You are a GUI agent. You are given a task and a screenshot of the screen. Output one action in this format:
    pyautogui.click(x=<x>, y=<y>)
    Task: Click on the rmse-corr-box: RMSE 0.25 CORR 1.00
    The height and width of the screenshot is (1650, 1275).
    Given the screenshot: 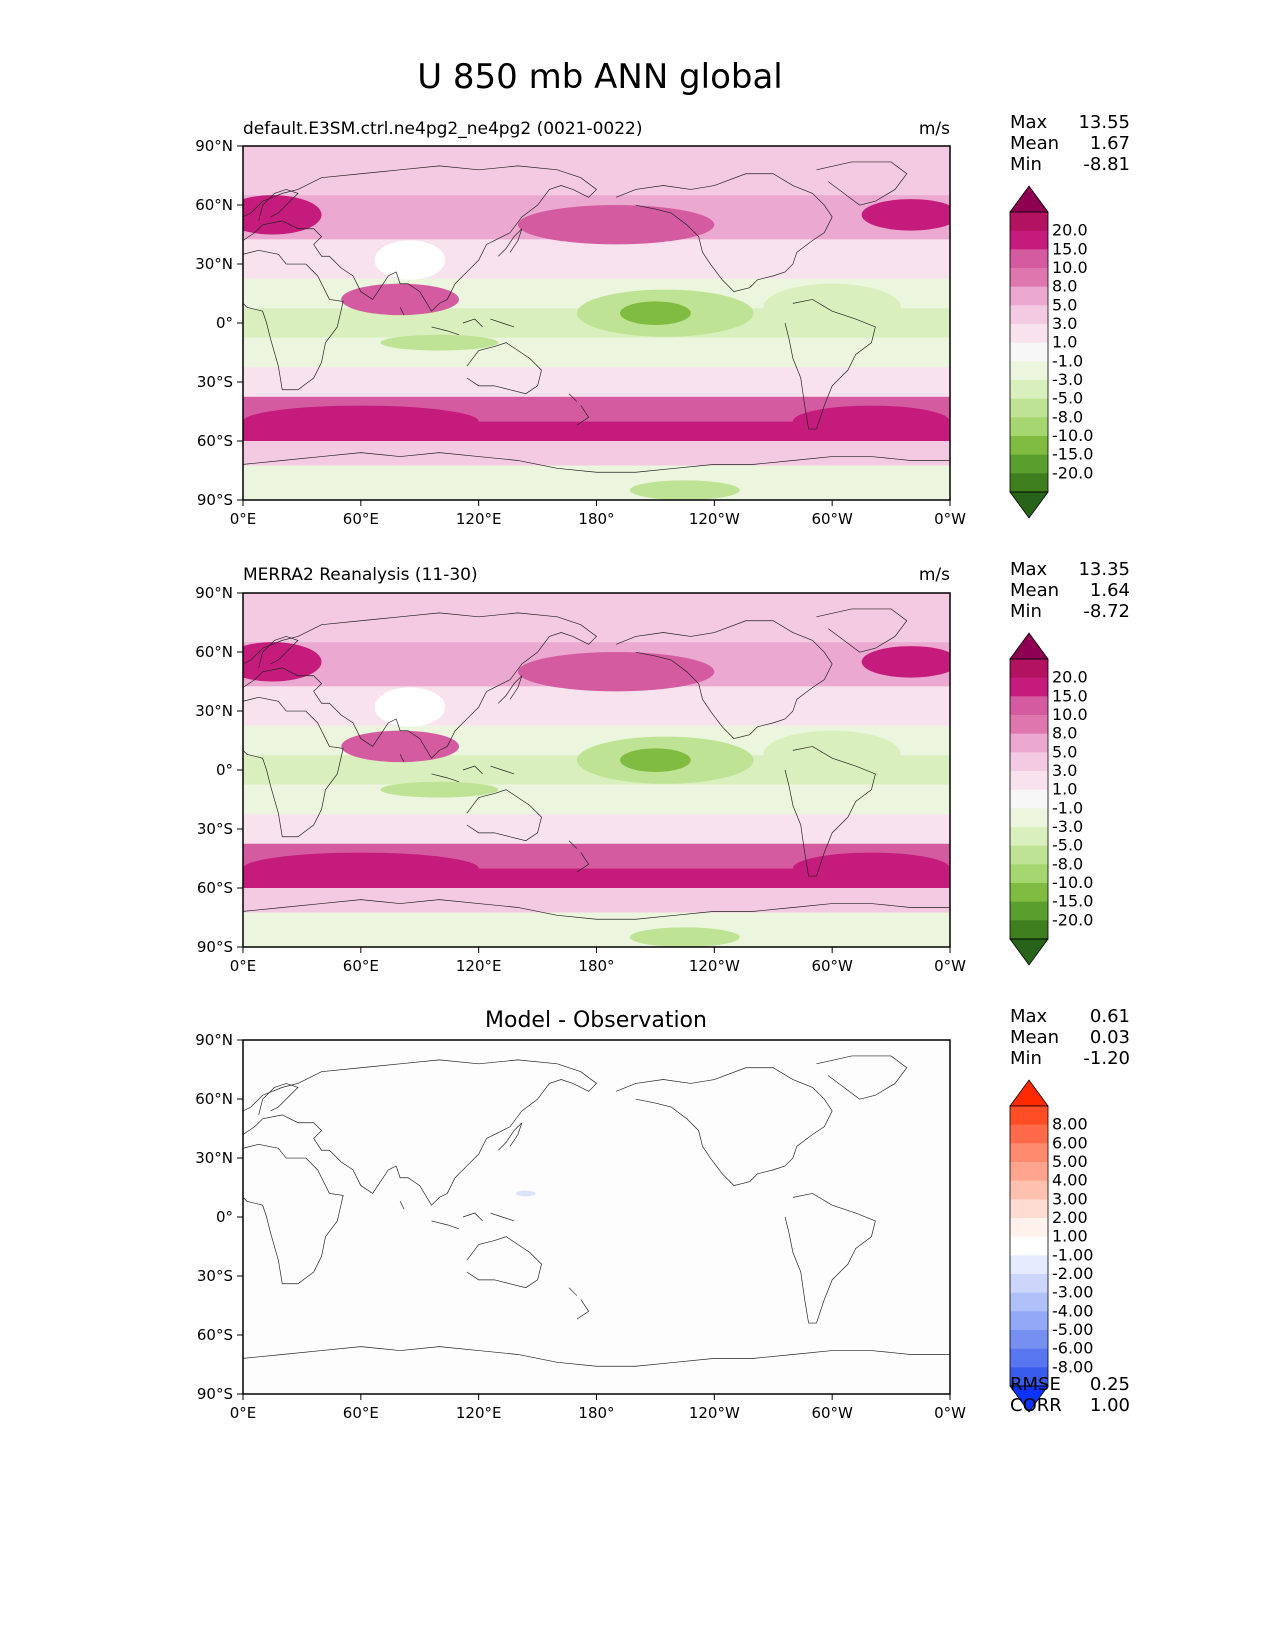 What is the action you would take?
    pyautogui.click(x=1070, y=1395)
    